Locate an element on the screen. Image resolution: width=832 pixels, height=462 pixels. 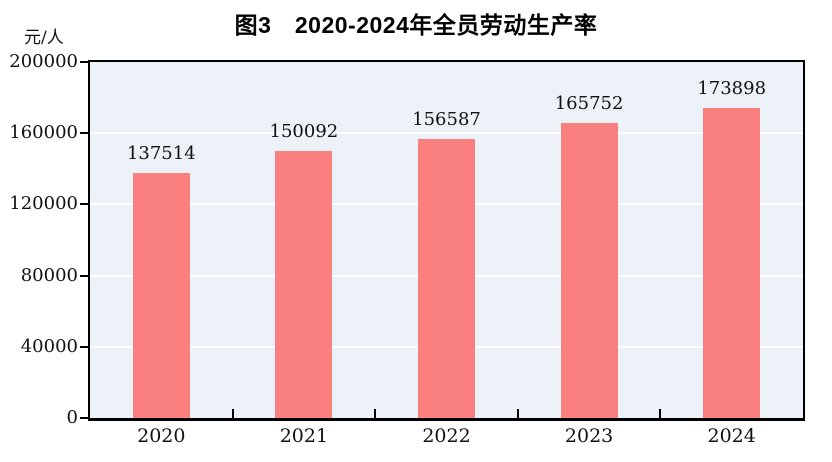
y-axis-unit-label: 元/人 is located at coordinates (44, 38).